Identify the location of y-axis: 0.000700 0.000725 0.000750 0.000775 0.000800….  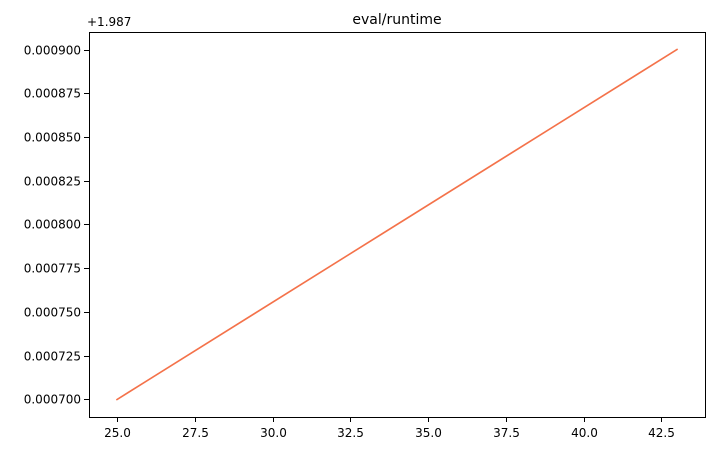
(56, 225).